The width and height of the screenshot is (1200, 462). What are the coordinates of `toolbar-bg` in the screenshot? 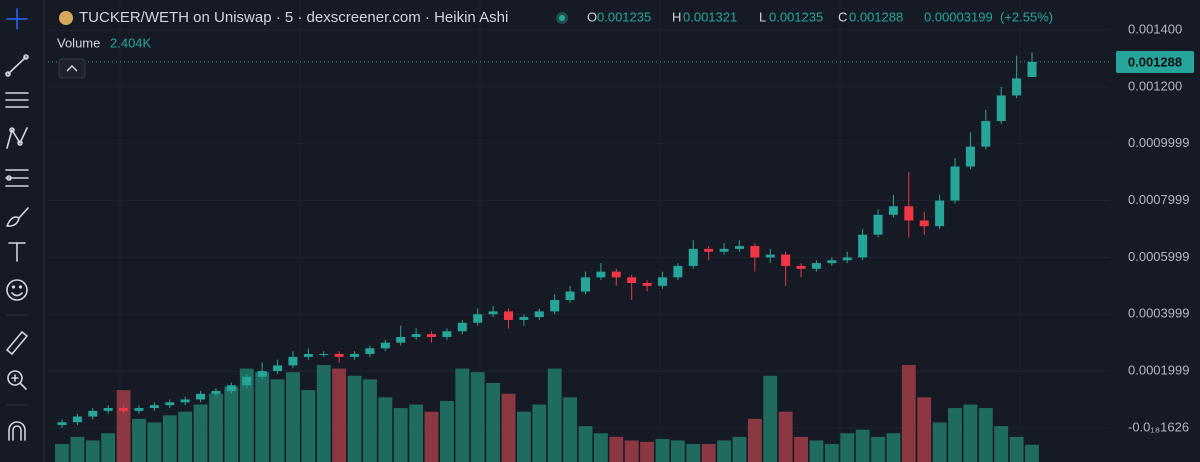 It's located at (22, 231).